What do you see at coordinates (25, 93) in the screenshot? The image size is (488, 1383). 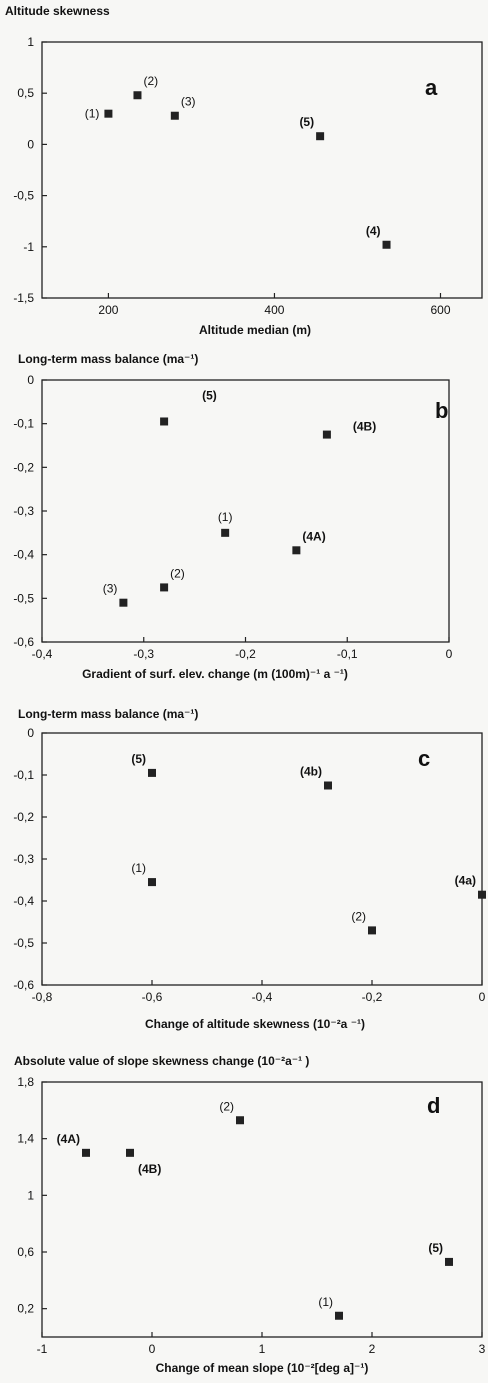 I see `y-tick-label: 0,5` at bounding box center [25, 93].